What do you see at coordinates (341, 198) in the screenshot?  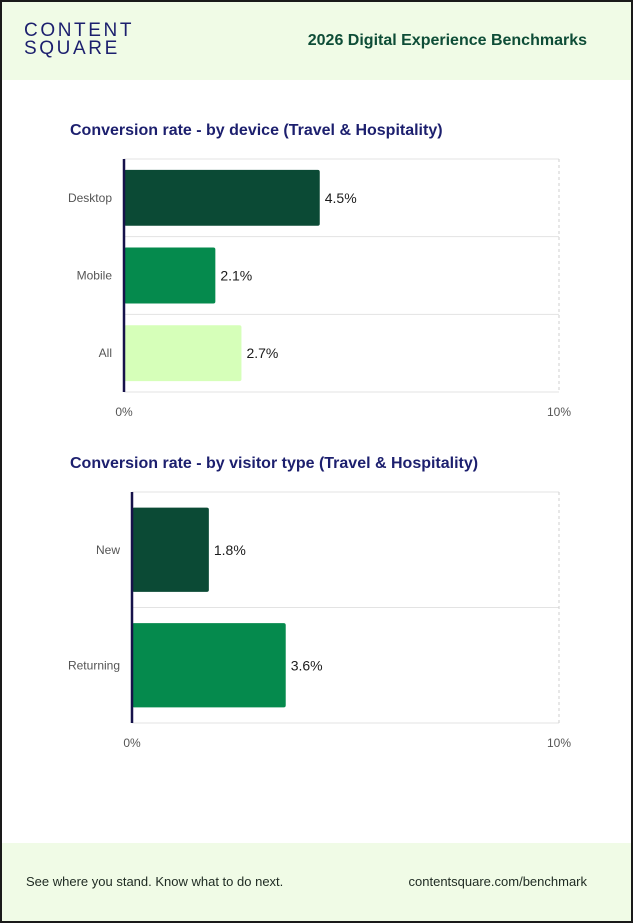 I see `data-label: 4.5%` at bounding box center [341, 198].